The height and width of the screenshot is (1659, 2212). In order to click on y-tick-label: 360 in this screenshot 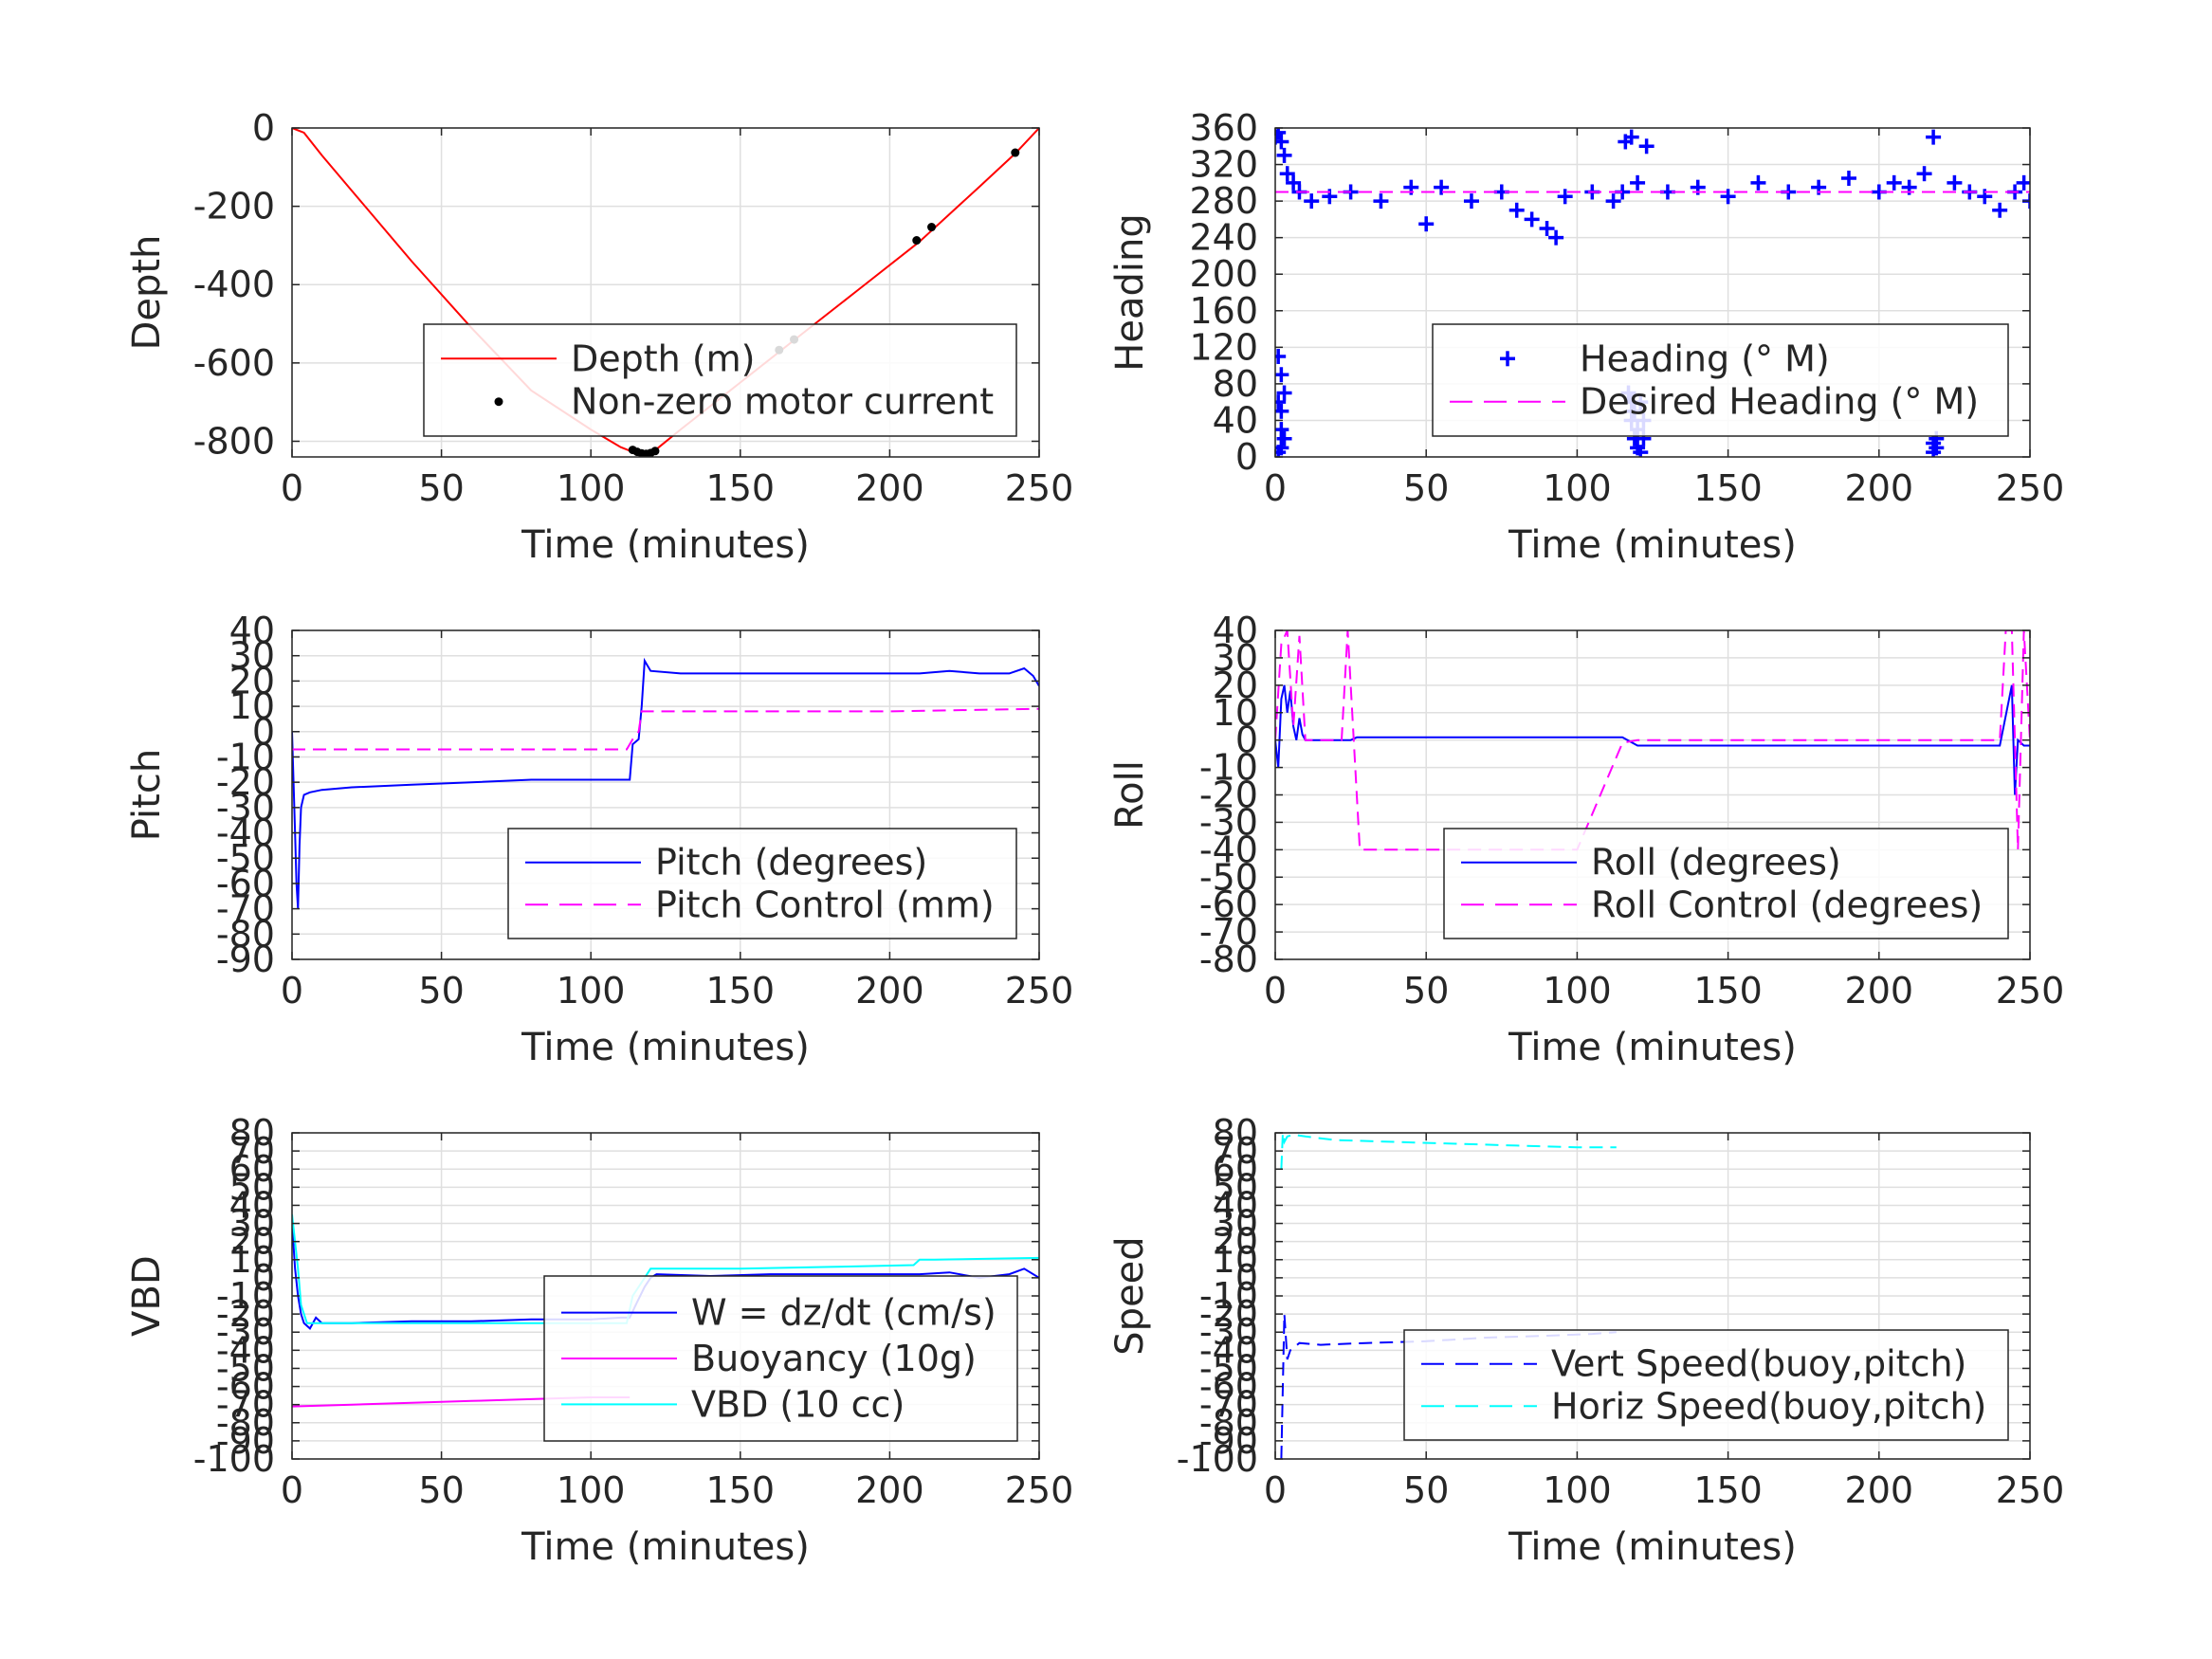, I will do `click(1223, 128)`.